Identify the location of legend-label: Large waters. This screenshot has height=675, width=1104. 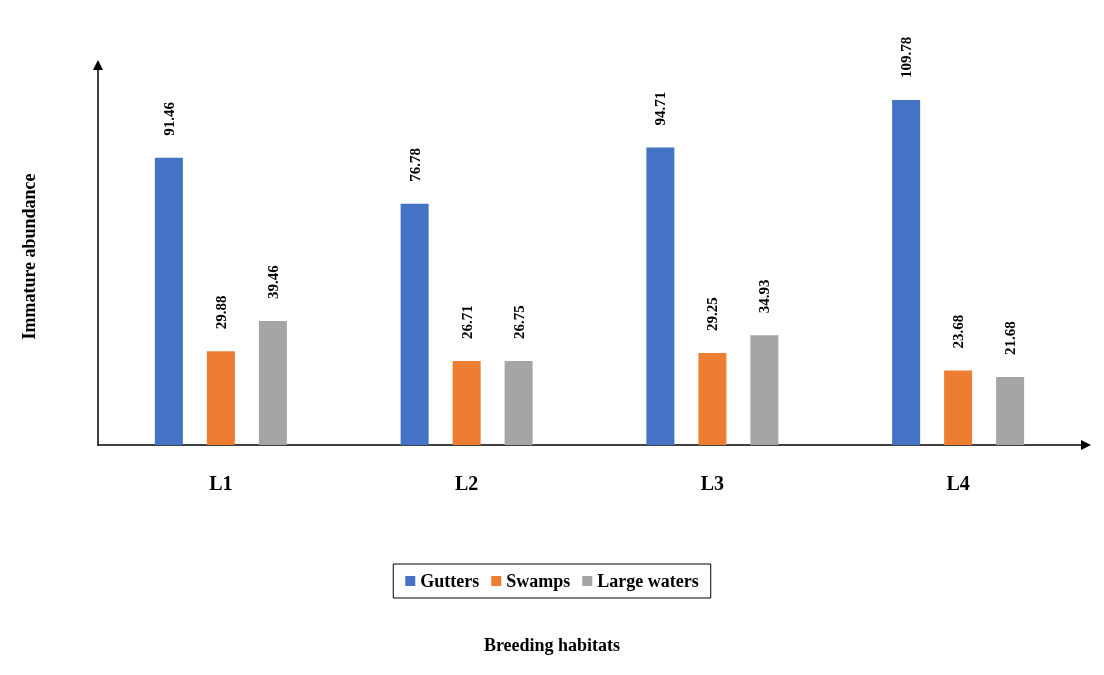
(648, 581).